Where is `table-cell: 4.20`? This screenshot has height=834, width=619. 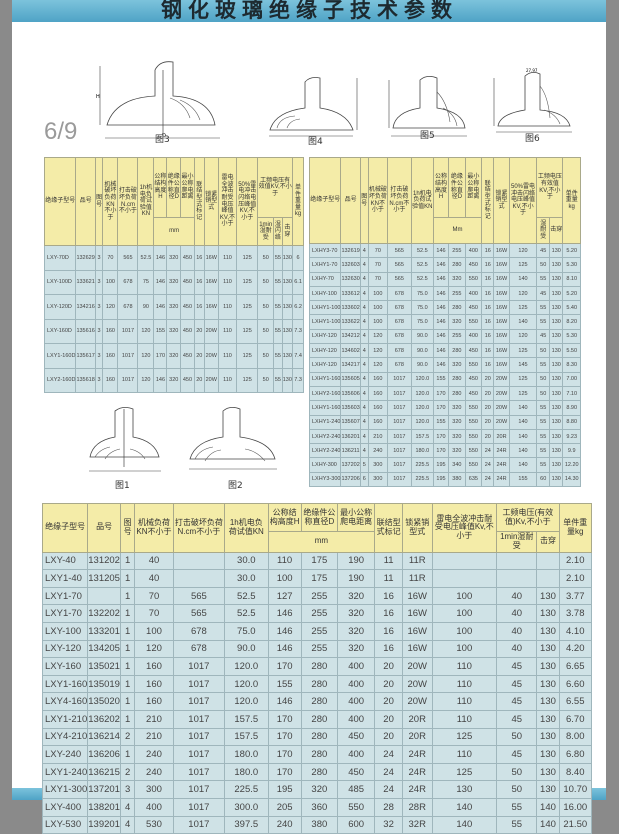
table-cell: 4.20 is located at coordinates (575, 649).